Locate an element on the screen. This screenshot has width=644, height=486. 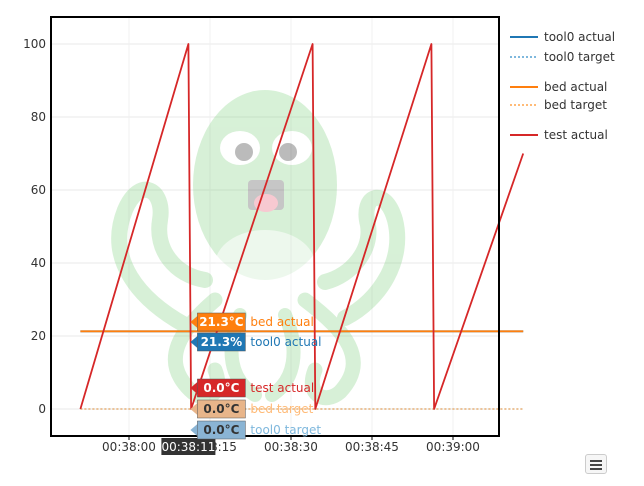
legend-item-test-actual: test actual is located at coordinates (576, 135).